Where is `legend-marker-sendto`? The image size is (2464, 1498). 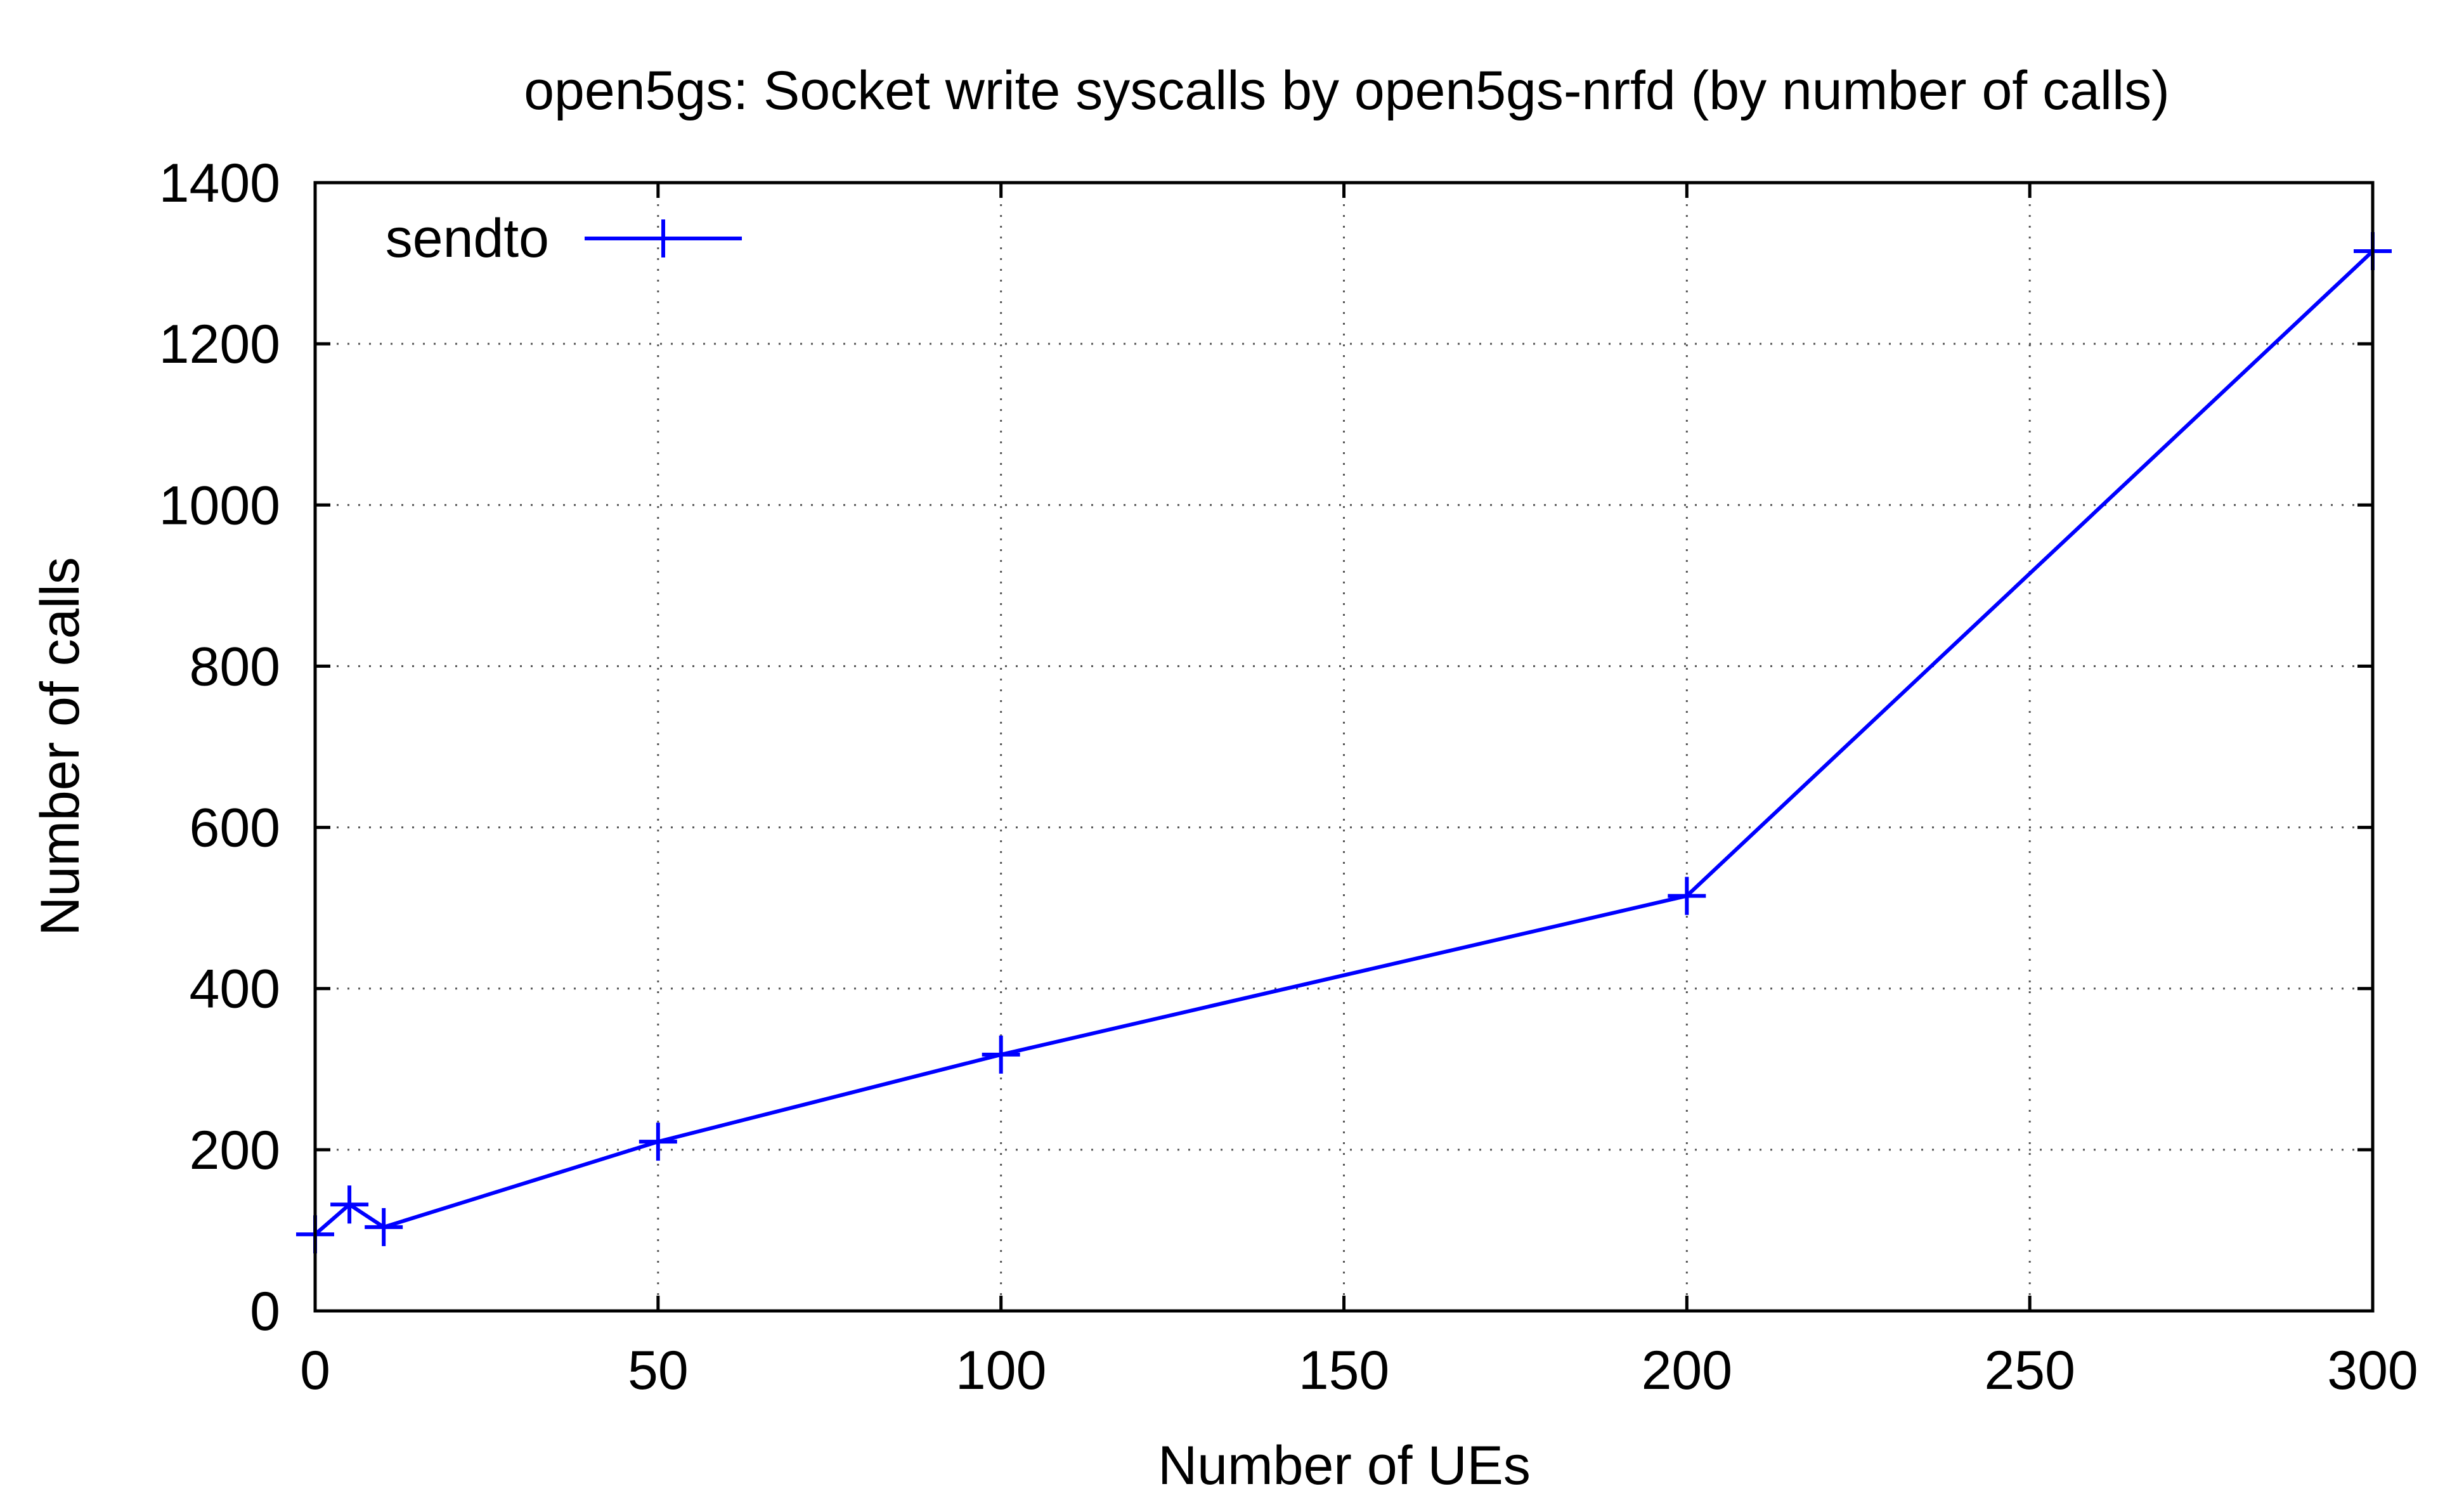 legend-marker-sendto is located at coordinates (663, 238).